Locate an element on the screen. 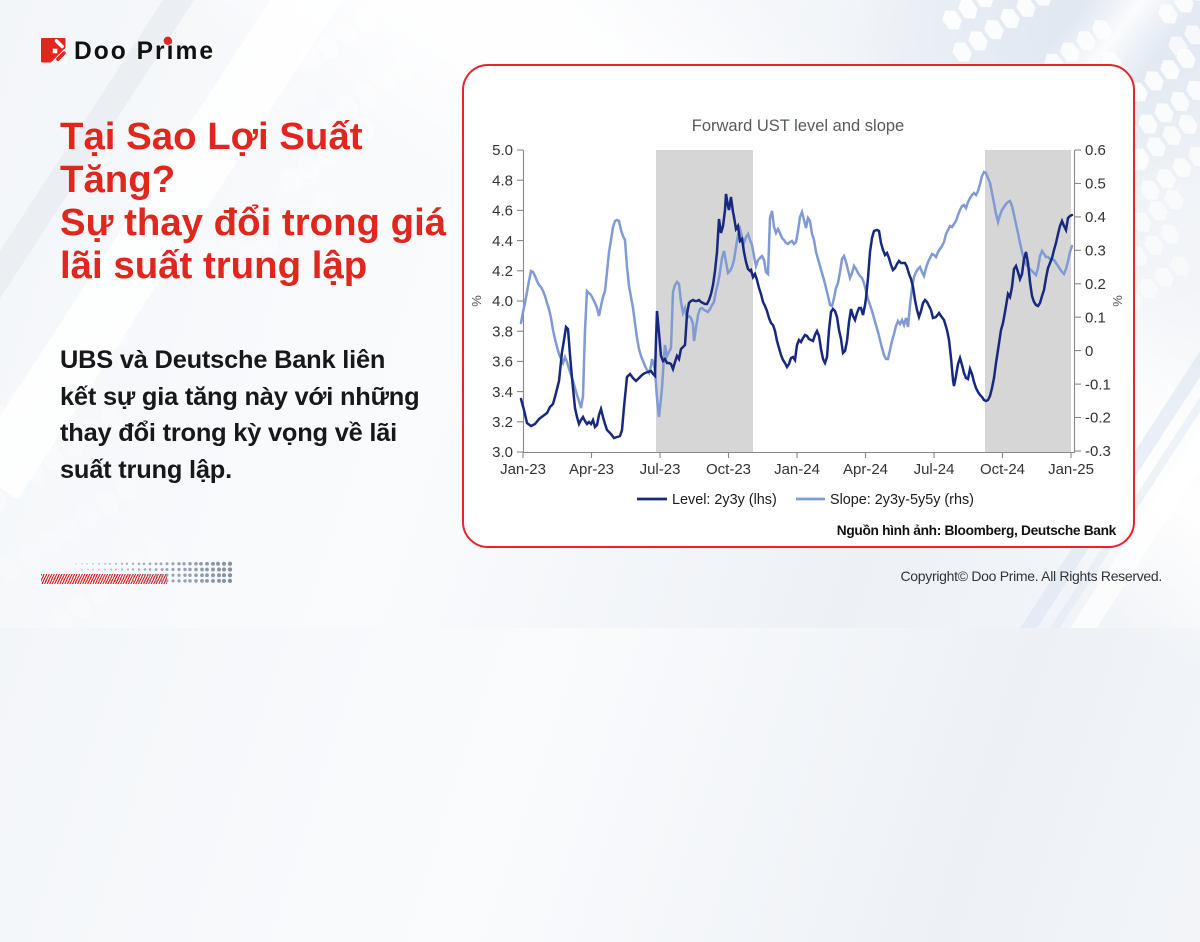 This screenshot has width=1200, height=942. svg-text: Level: 2y3y (lhs) is located at coordinates (724, 500).